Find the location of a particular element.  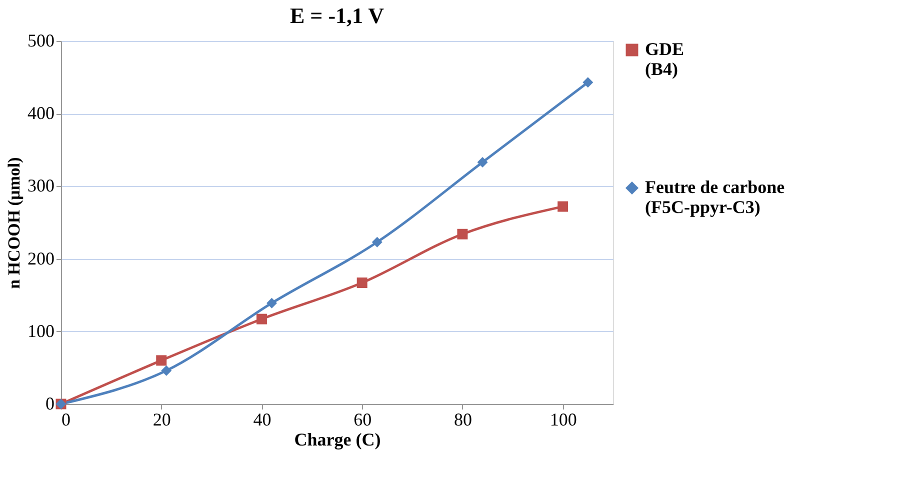

y-tick-label: 100 is located at coordinates (41, 330).